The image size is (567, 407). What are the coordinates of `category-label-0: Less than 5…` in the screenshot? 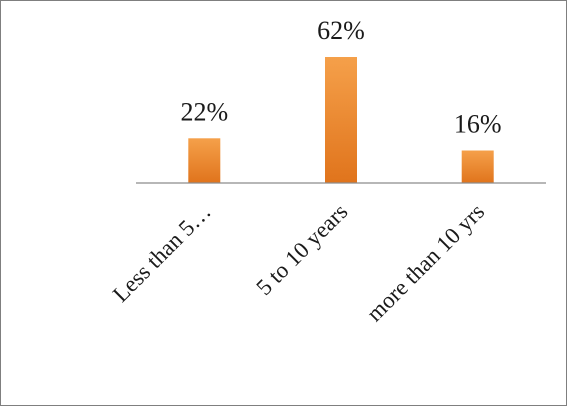 It's located at (162, 253).